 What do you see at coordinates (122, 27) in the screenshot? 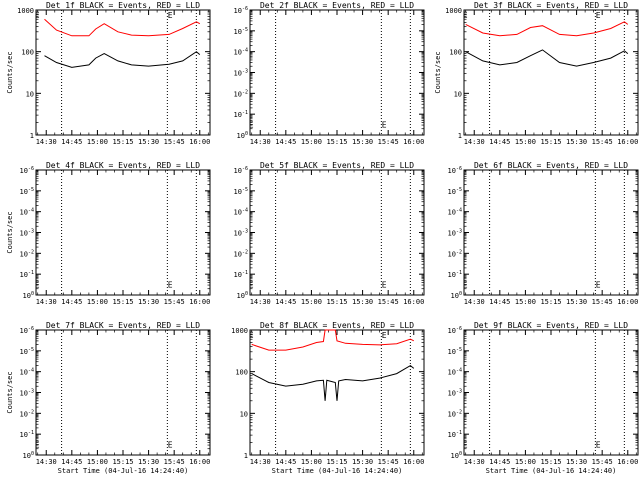
I see `lld-series-line` at bounding box center [122, 27].